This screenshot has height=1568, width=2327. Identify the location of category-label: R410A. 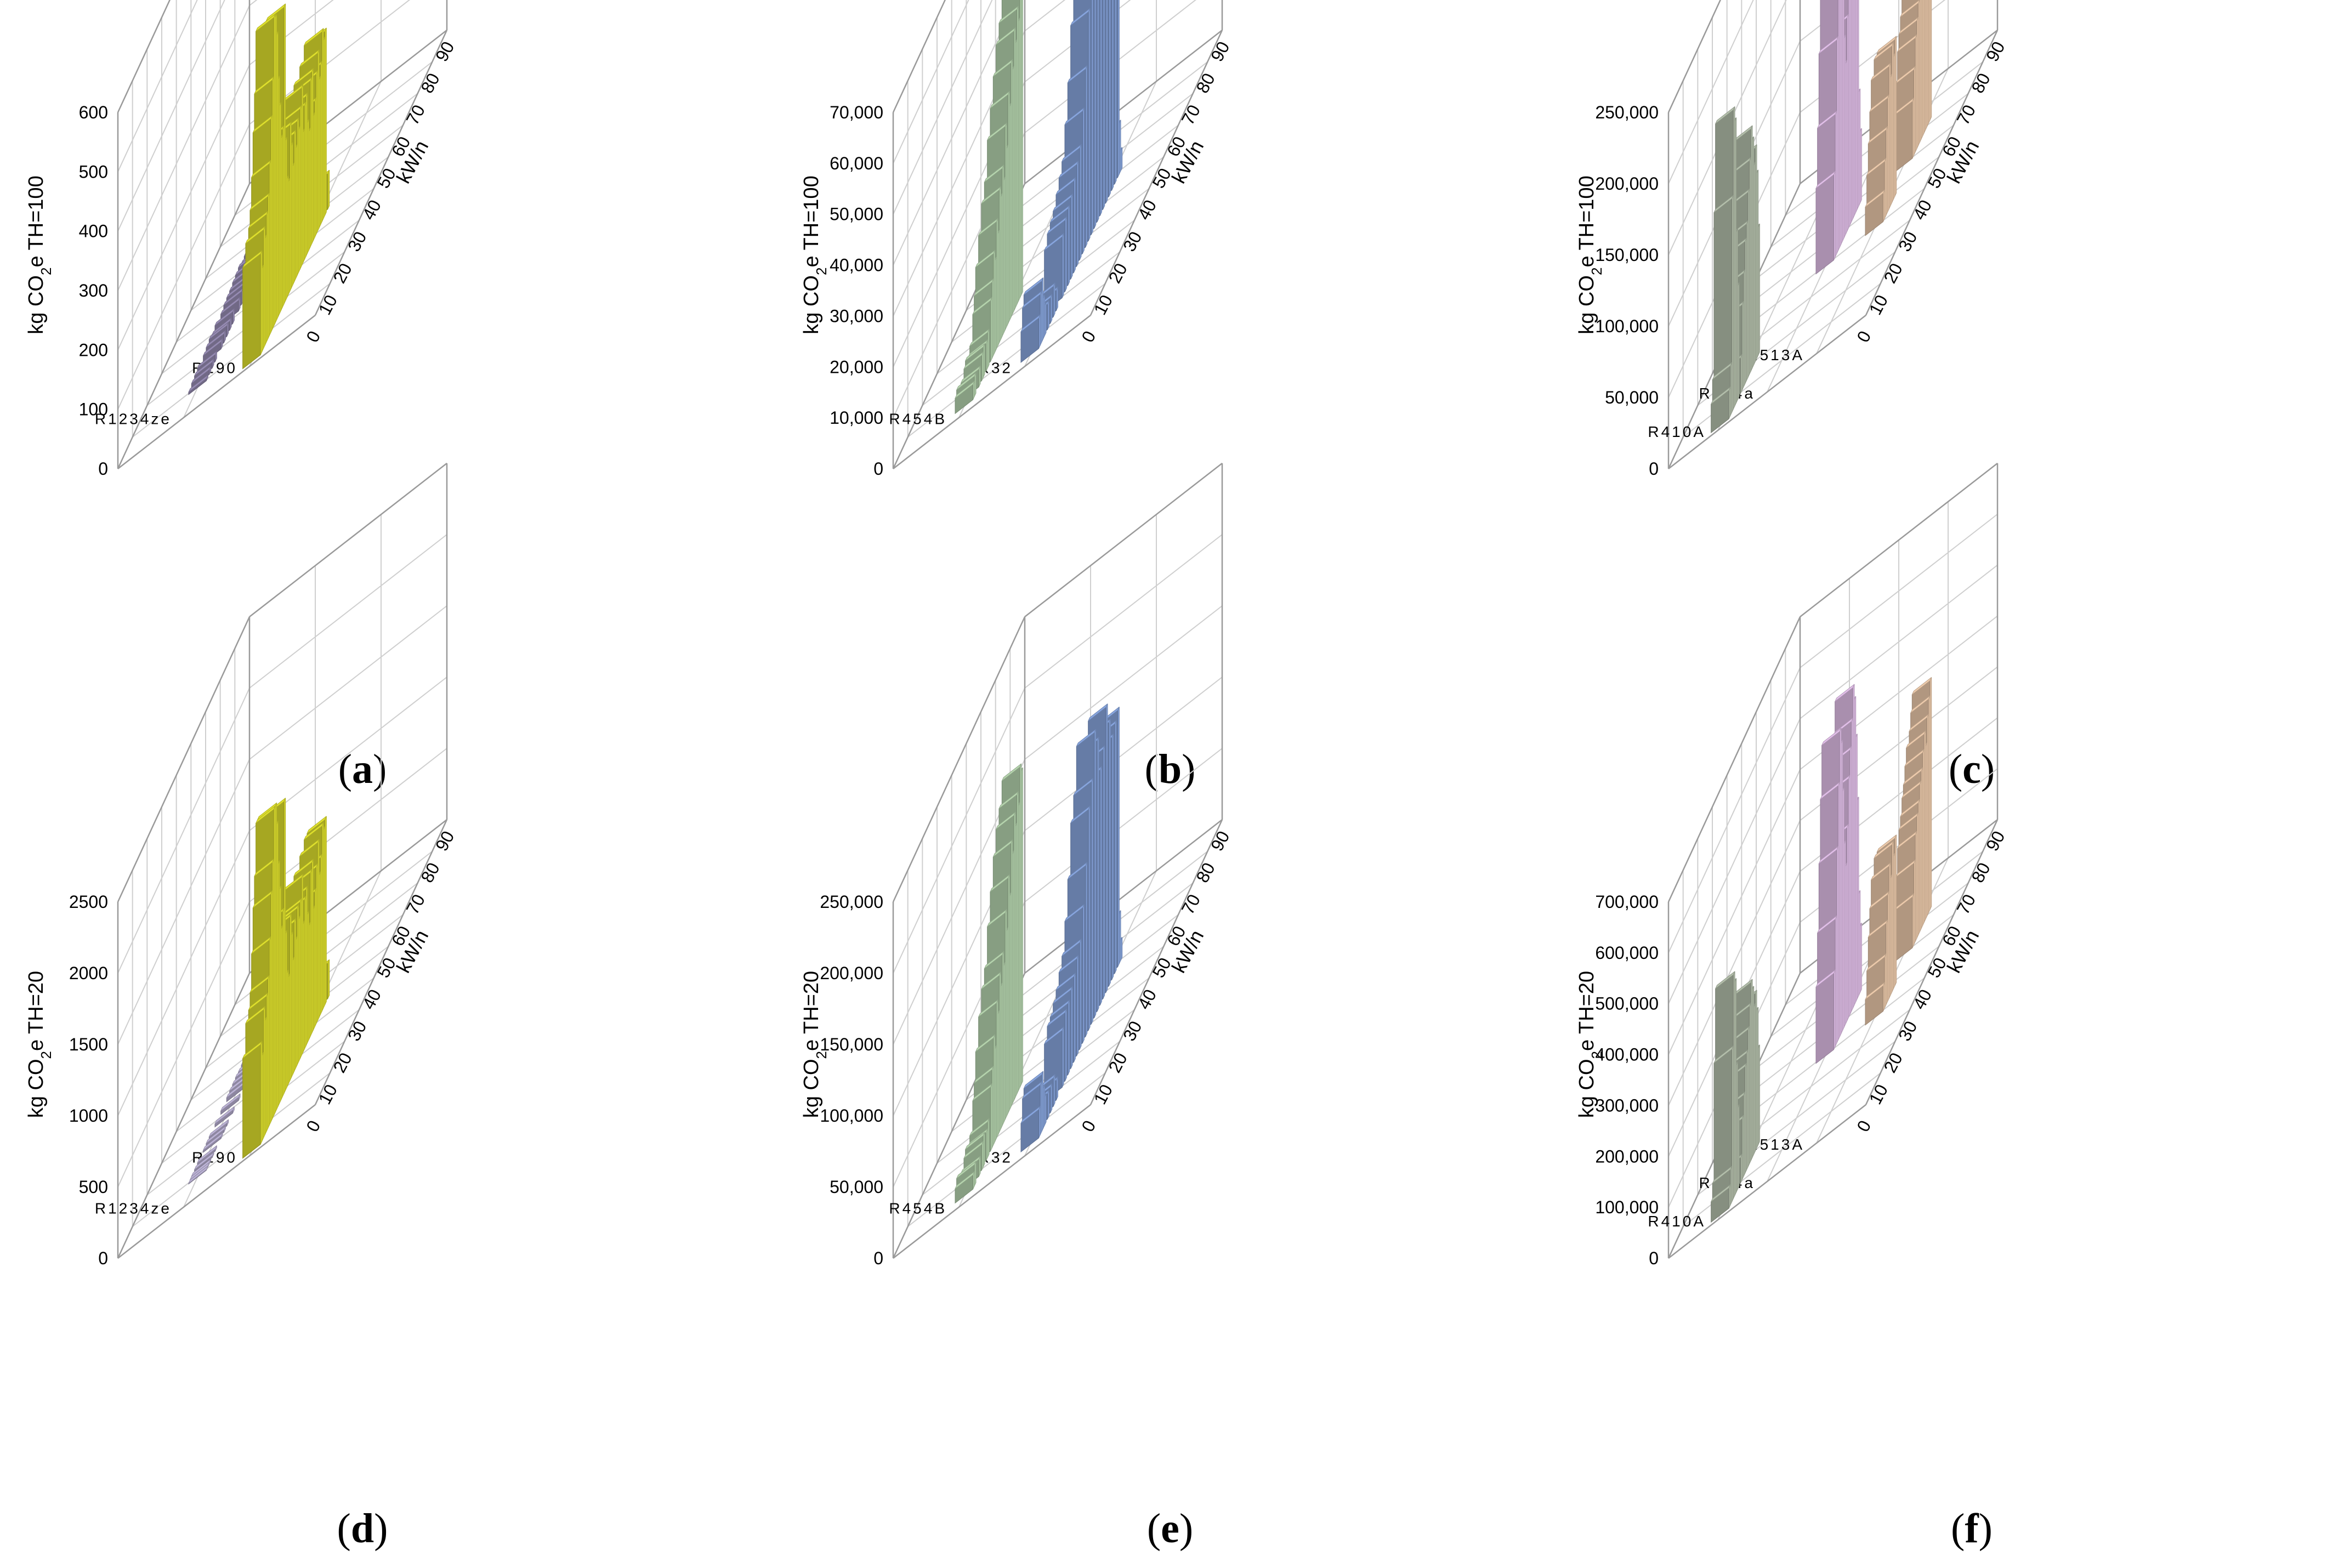
(1677, 1222).